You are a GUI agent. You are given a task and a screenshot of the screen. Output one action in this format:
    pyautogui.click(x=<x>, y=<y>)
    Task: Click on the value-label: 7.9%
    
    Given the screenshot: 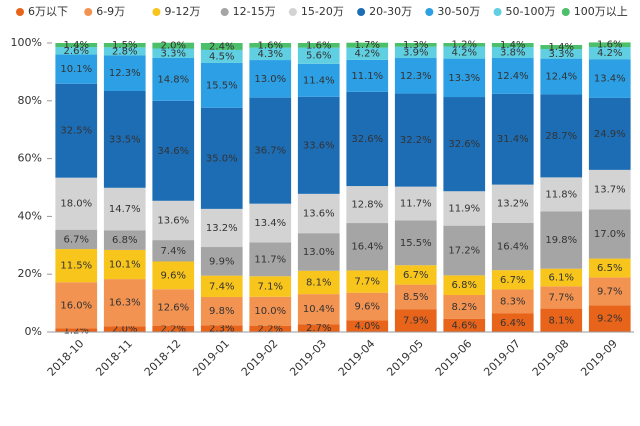 What is the action you would take?
    pyautogui.click(x=415, y=321)
    